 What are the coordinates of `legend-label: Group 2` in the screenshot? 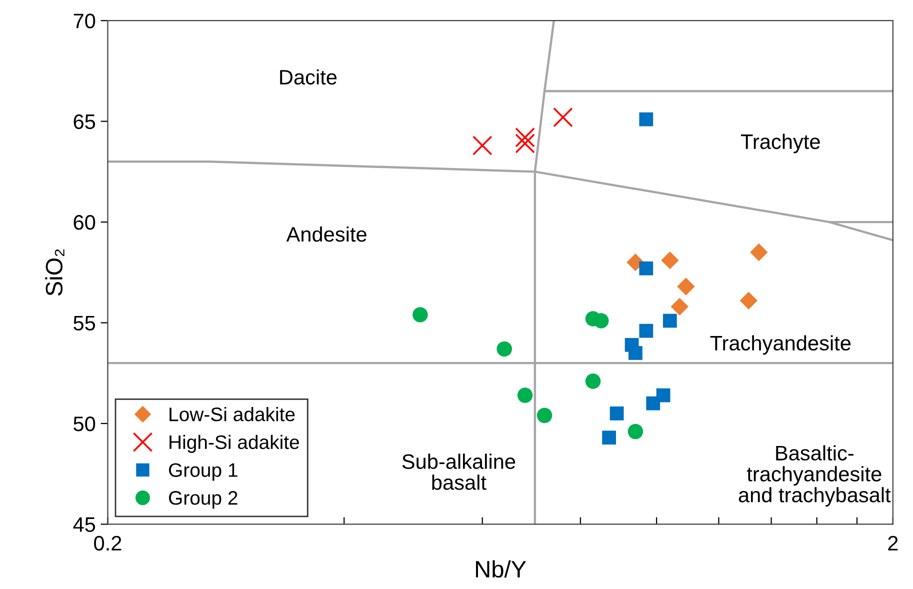 It's located at (203, 500).